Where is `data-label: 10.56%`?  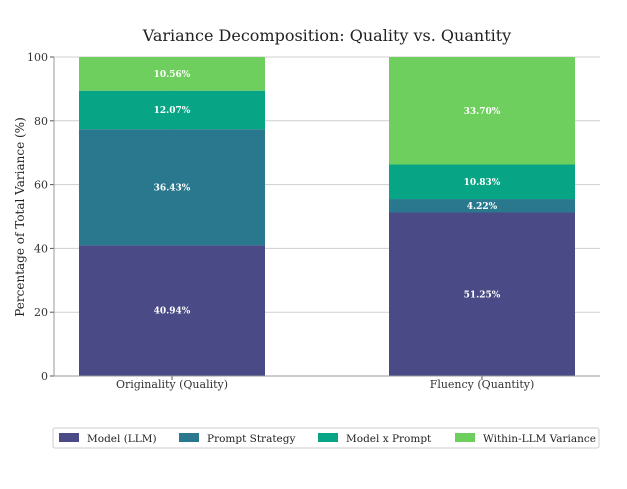 data-label: 10.56% is located at coordinates (172, 75).